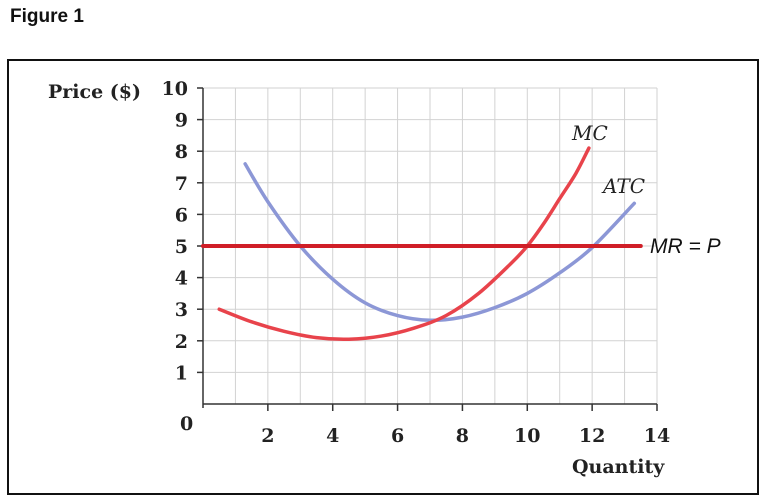 The width and height of the screenshot is (768, 502). What do you see at coordinates (589, 133) in the screenshot?
I see `mc-curve-label: MC` at bounding box center [589, 133].